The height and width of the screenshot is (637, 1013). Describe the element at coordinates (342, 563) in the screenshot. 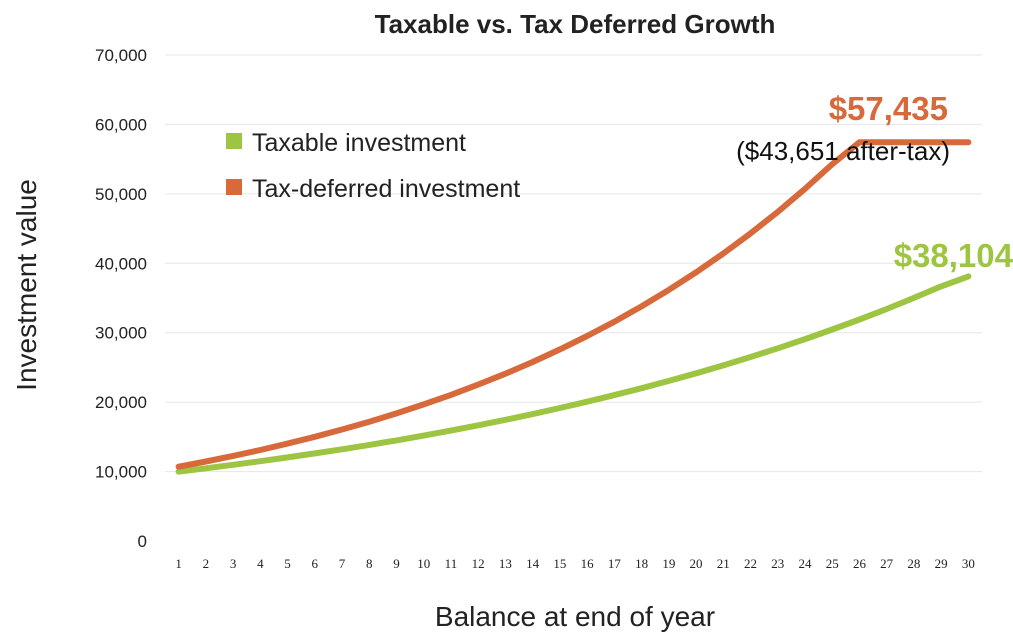

I see `x-tick-label: 7` at that location.